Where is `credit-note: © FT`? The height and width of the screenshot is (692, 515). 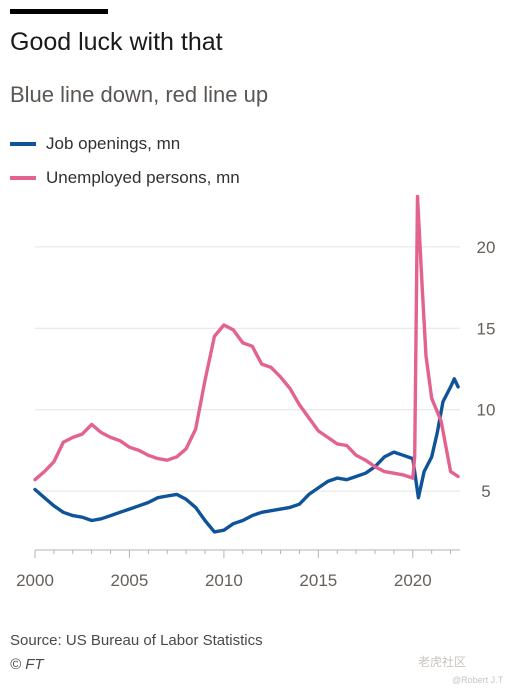 credit-note: © FT is located at coordinates (27, 664).